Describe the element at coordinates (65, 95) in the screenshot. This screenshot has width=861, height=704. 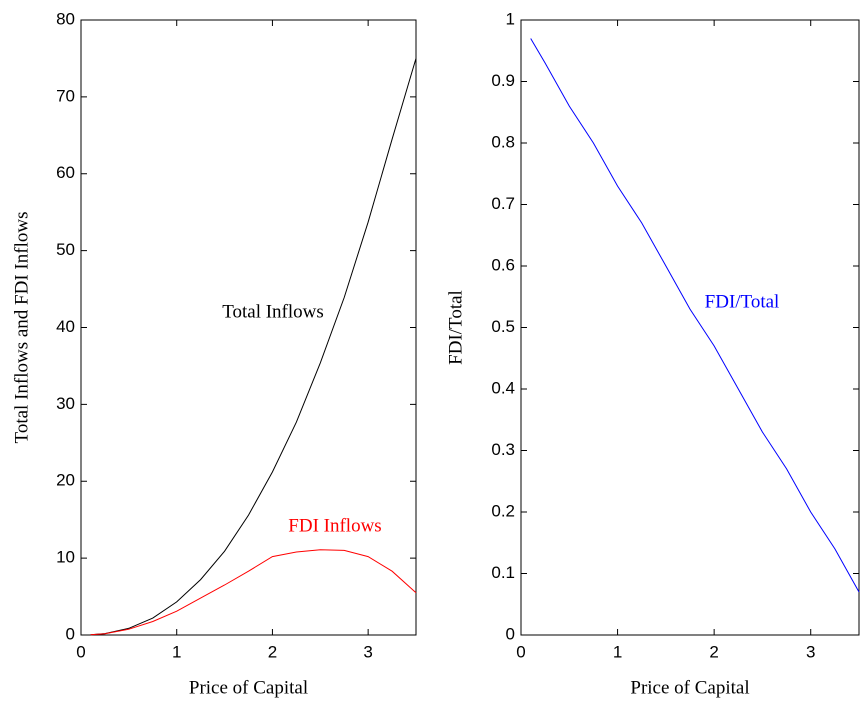
I see `y-tick-label: 70` at that location.